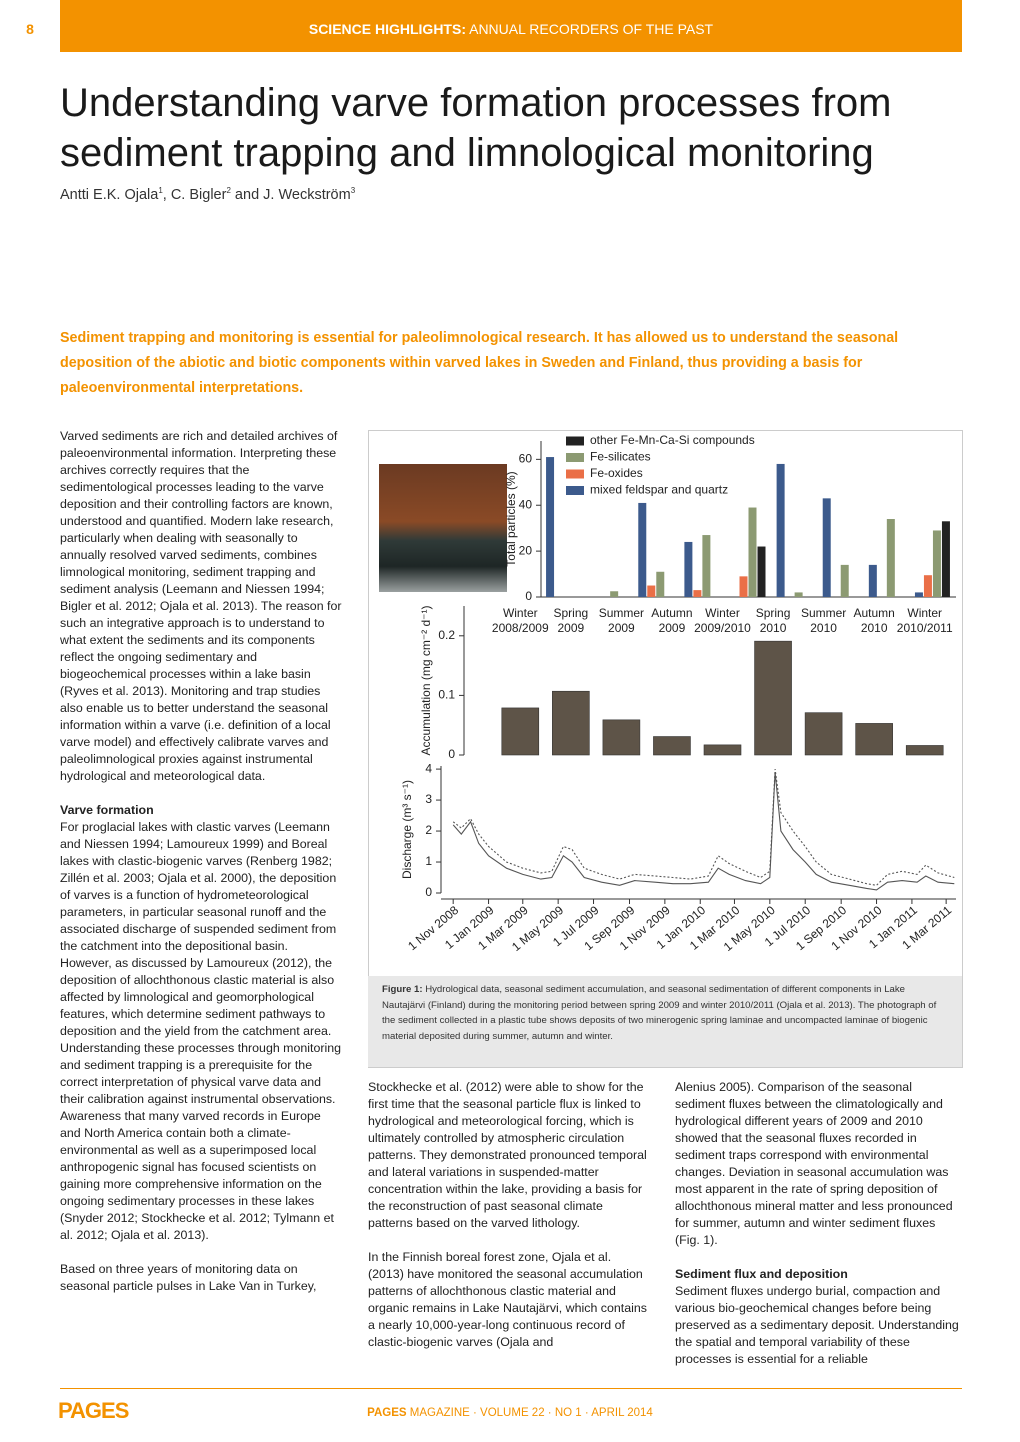  Describe the element at coordinates (570, 613) in the screenshot. I see `category-label: Spring` at that location.